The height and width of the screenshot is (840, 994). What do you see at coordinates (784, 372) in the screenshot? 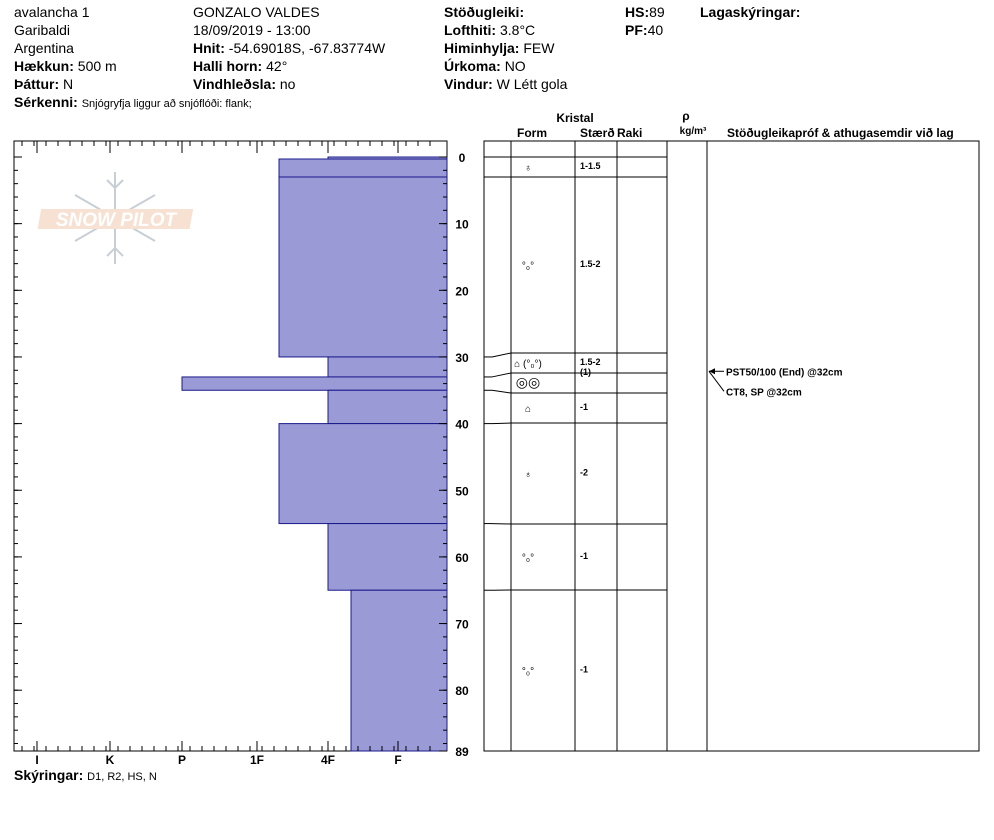
I see `stability-test-label: PST50/100 (End) @32cm` at bounding box center [784, 372].